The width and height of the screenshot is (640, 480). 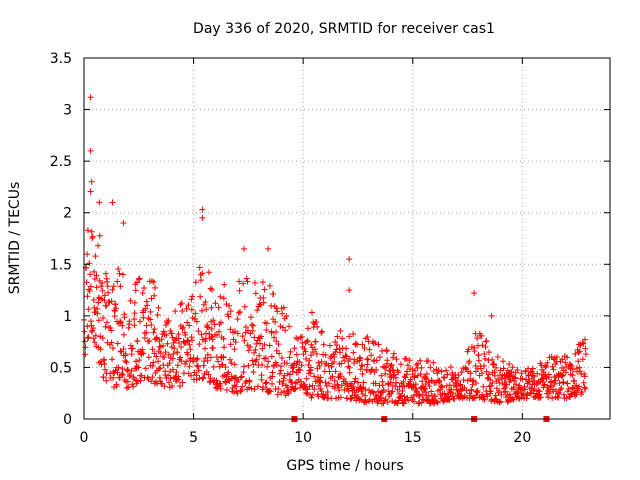 What do you see at coordinates (67, 214) in the screenshot?
I see `y-tick-label: 2` at bounding box center [67, 214].